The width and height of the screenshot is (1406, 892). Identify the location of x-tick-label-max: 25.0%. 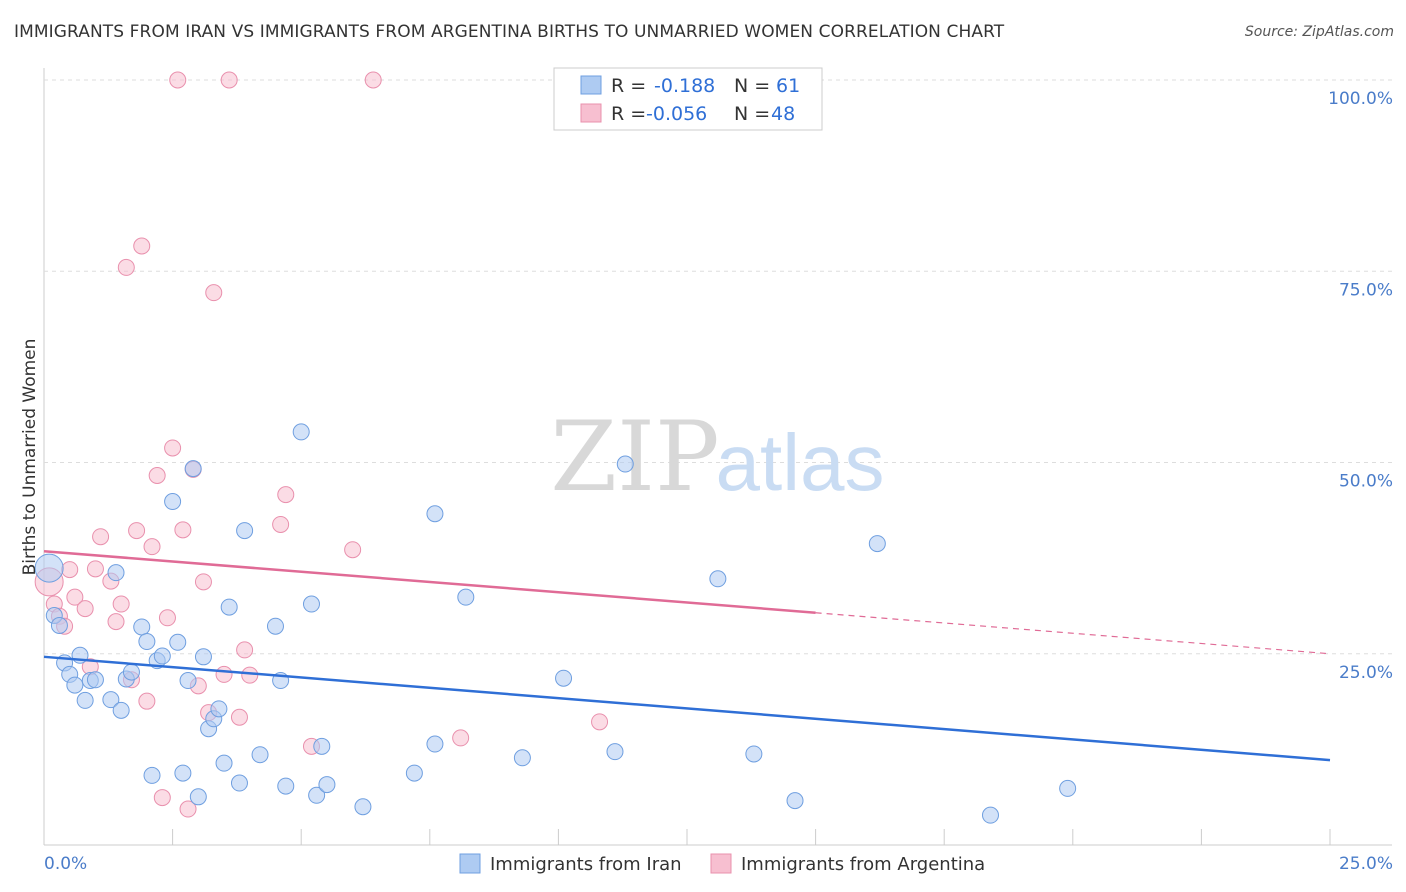
(1366, 864).